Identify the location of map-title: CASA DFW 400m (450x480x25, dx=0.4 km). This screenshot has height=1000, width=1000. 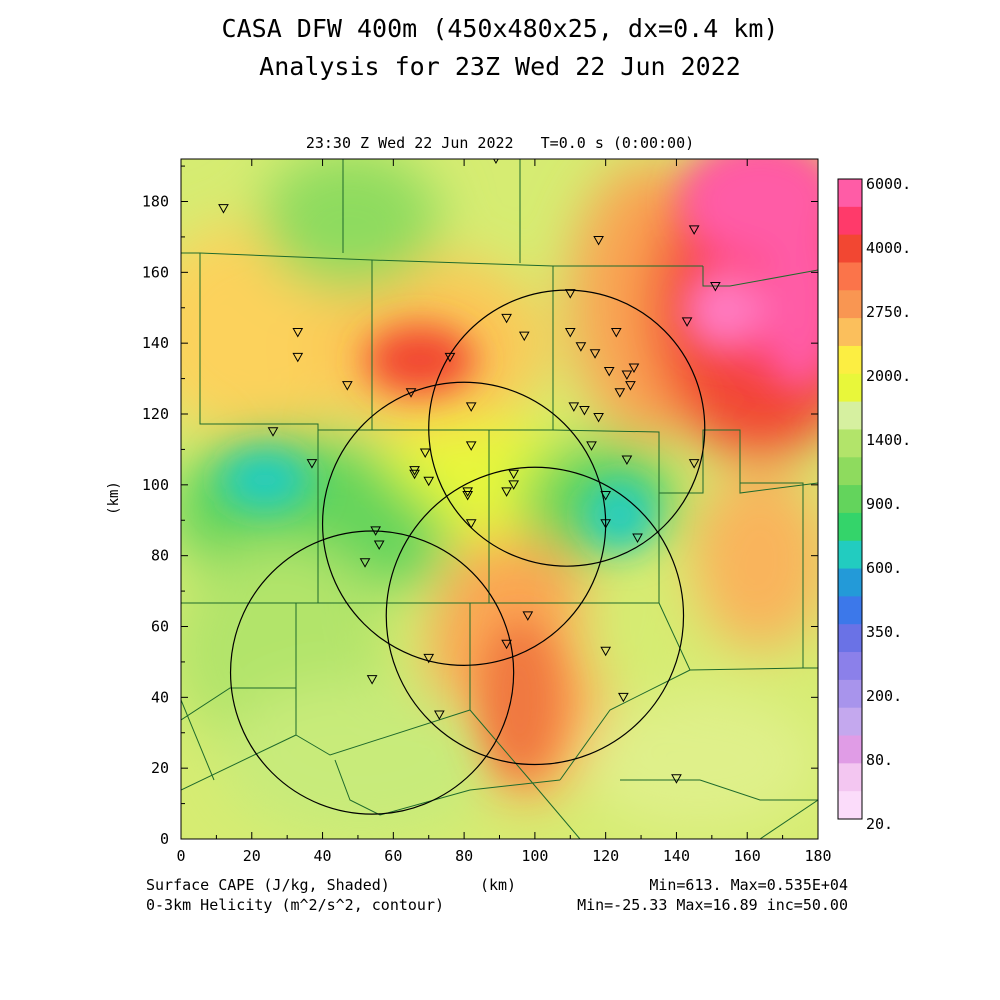
(500, 28).